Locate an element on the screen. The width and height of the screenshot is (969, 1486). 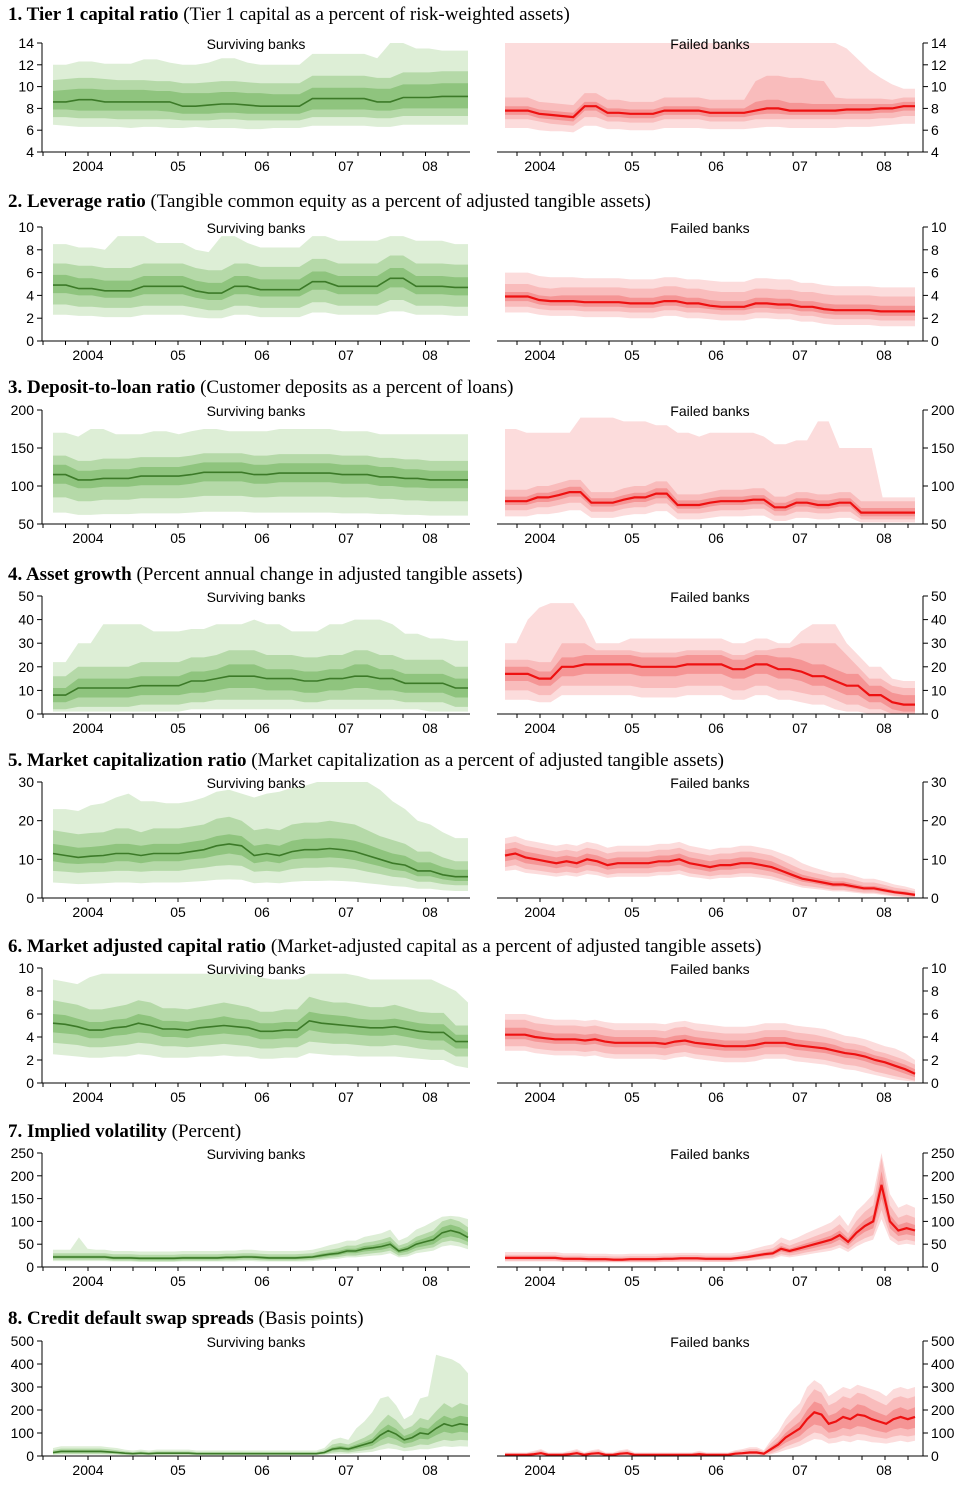
chart-title: 7. Implied volatility (Percent) is located at coordinates (124, 1131).